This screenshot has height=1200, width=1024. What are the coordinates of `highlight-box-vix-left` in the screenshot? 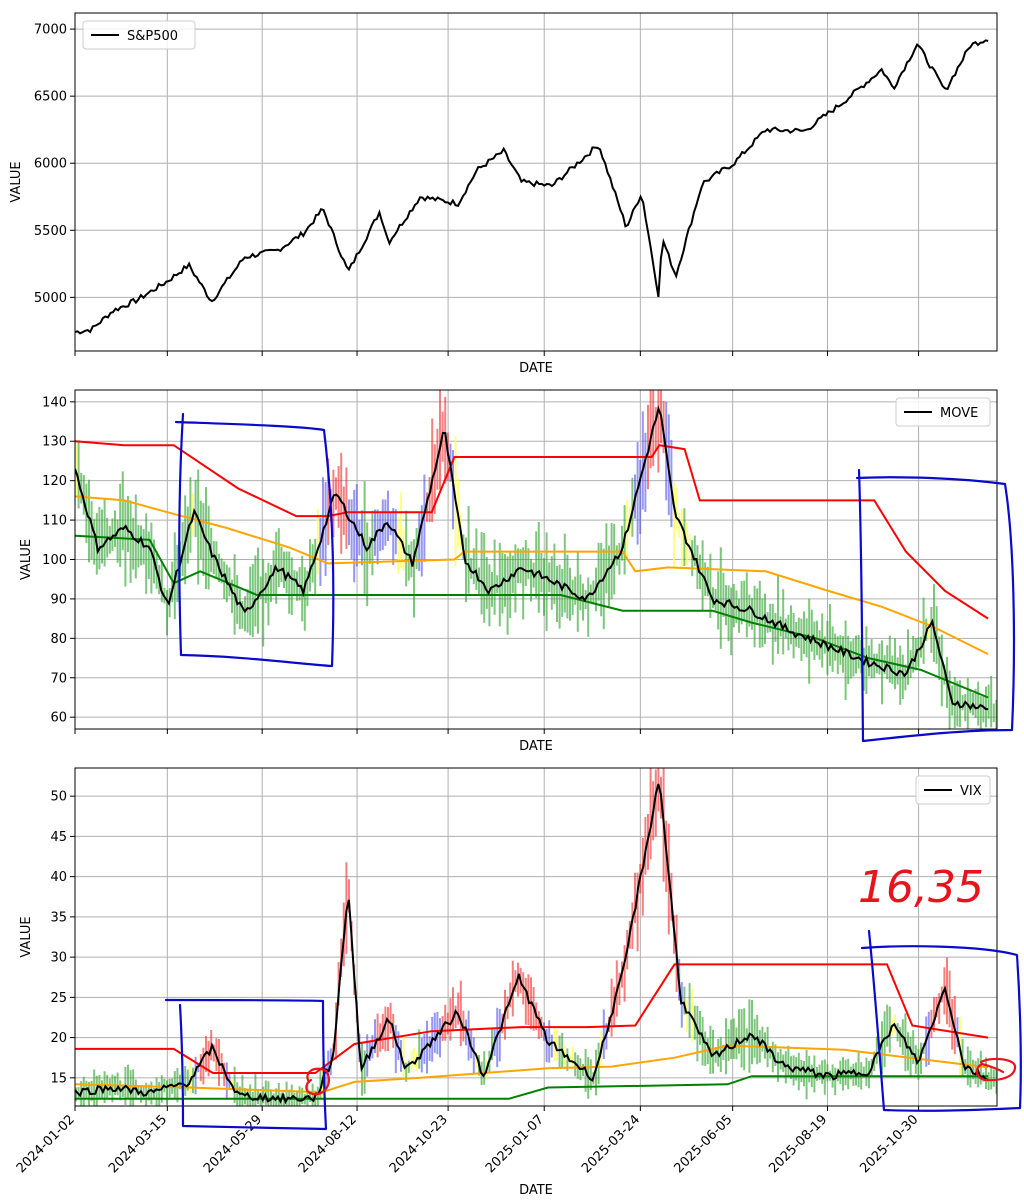 It's located at (246, 1064).